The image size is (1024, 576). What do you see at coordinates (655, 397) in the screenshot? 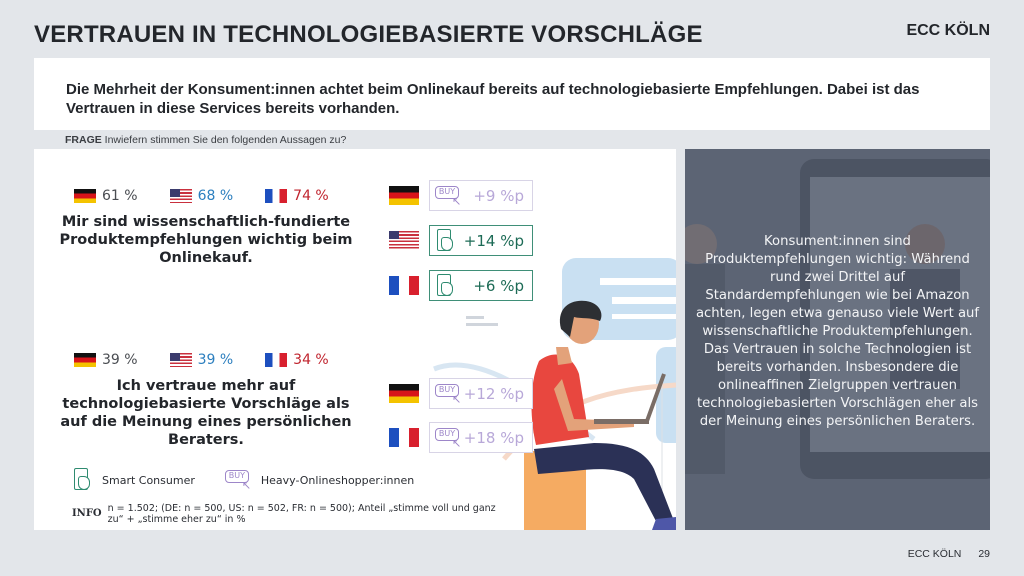
I see `laptop-screen-shape` at bounding box center [655, 397].